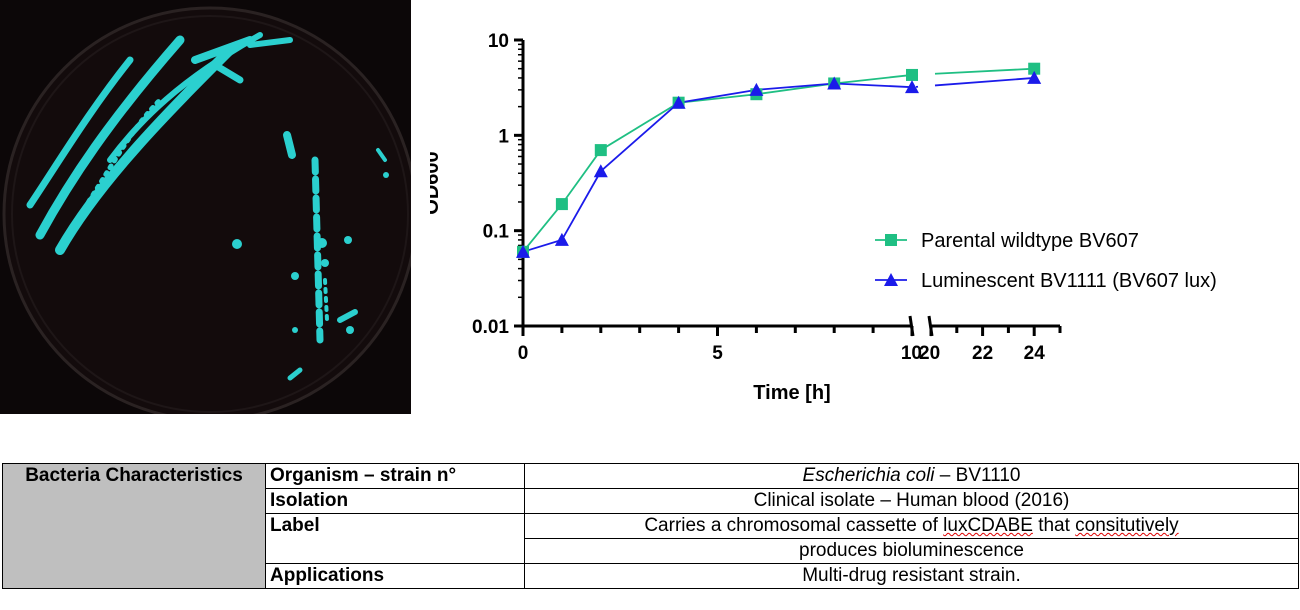 The height and width of the screenshot is (610, 1300). What do you see at coordinates (497, 184) in the screenshot?
I see `y-axis-ticks: 10 1 0.1 0.01` at bounding box center [497, 184].